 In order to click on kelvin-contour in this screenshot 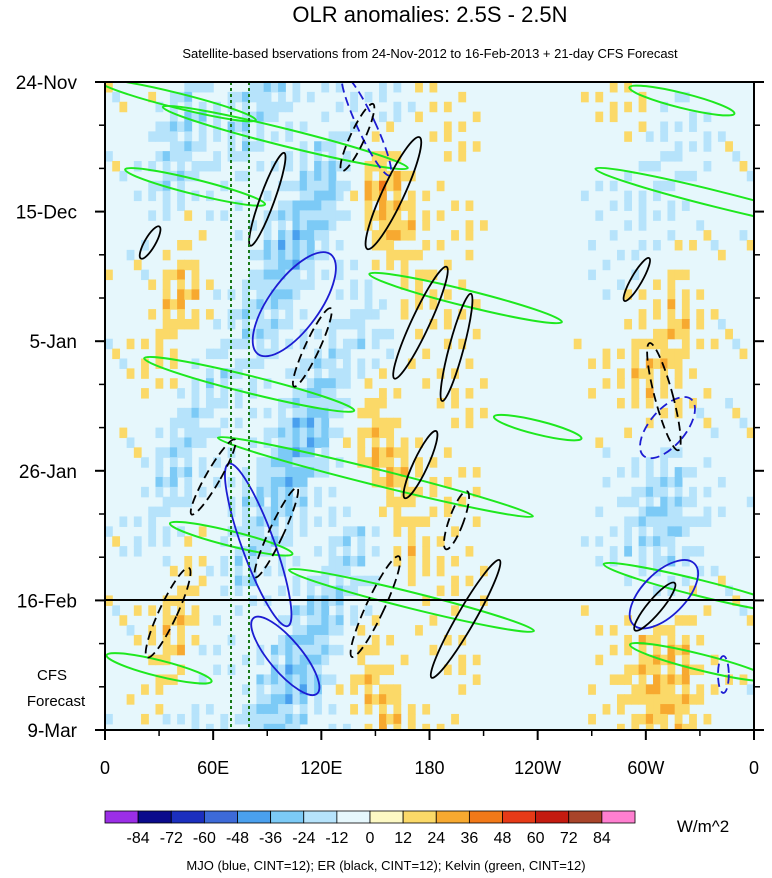, I will do `click(678, 588)`.